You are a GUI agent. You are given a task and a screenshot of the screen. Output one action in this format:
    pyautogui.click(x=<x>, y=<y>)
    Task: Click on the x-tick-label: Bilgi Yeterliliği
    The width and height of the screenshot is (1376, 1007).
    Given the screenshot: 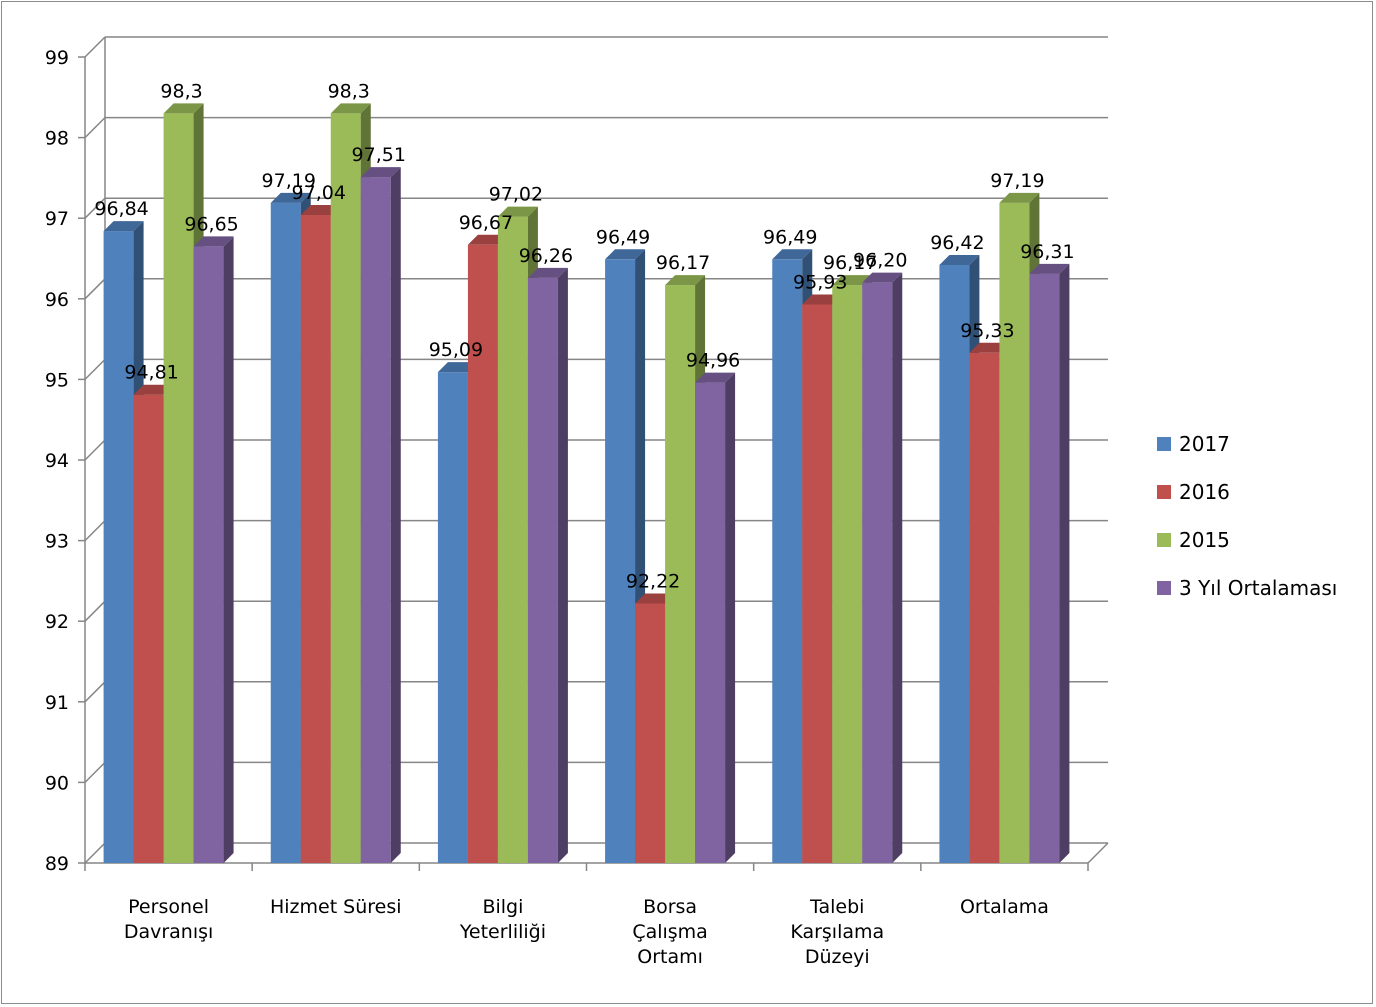 What is the action you would take?
    pyautogui.click(x=502, y=919)
    